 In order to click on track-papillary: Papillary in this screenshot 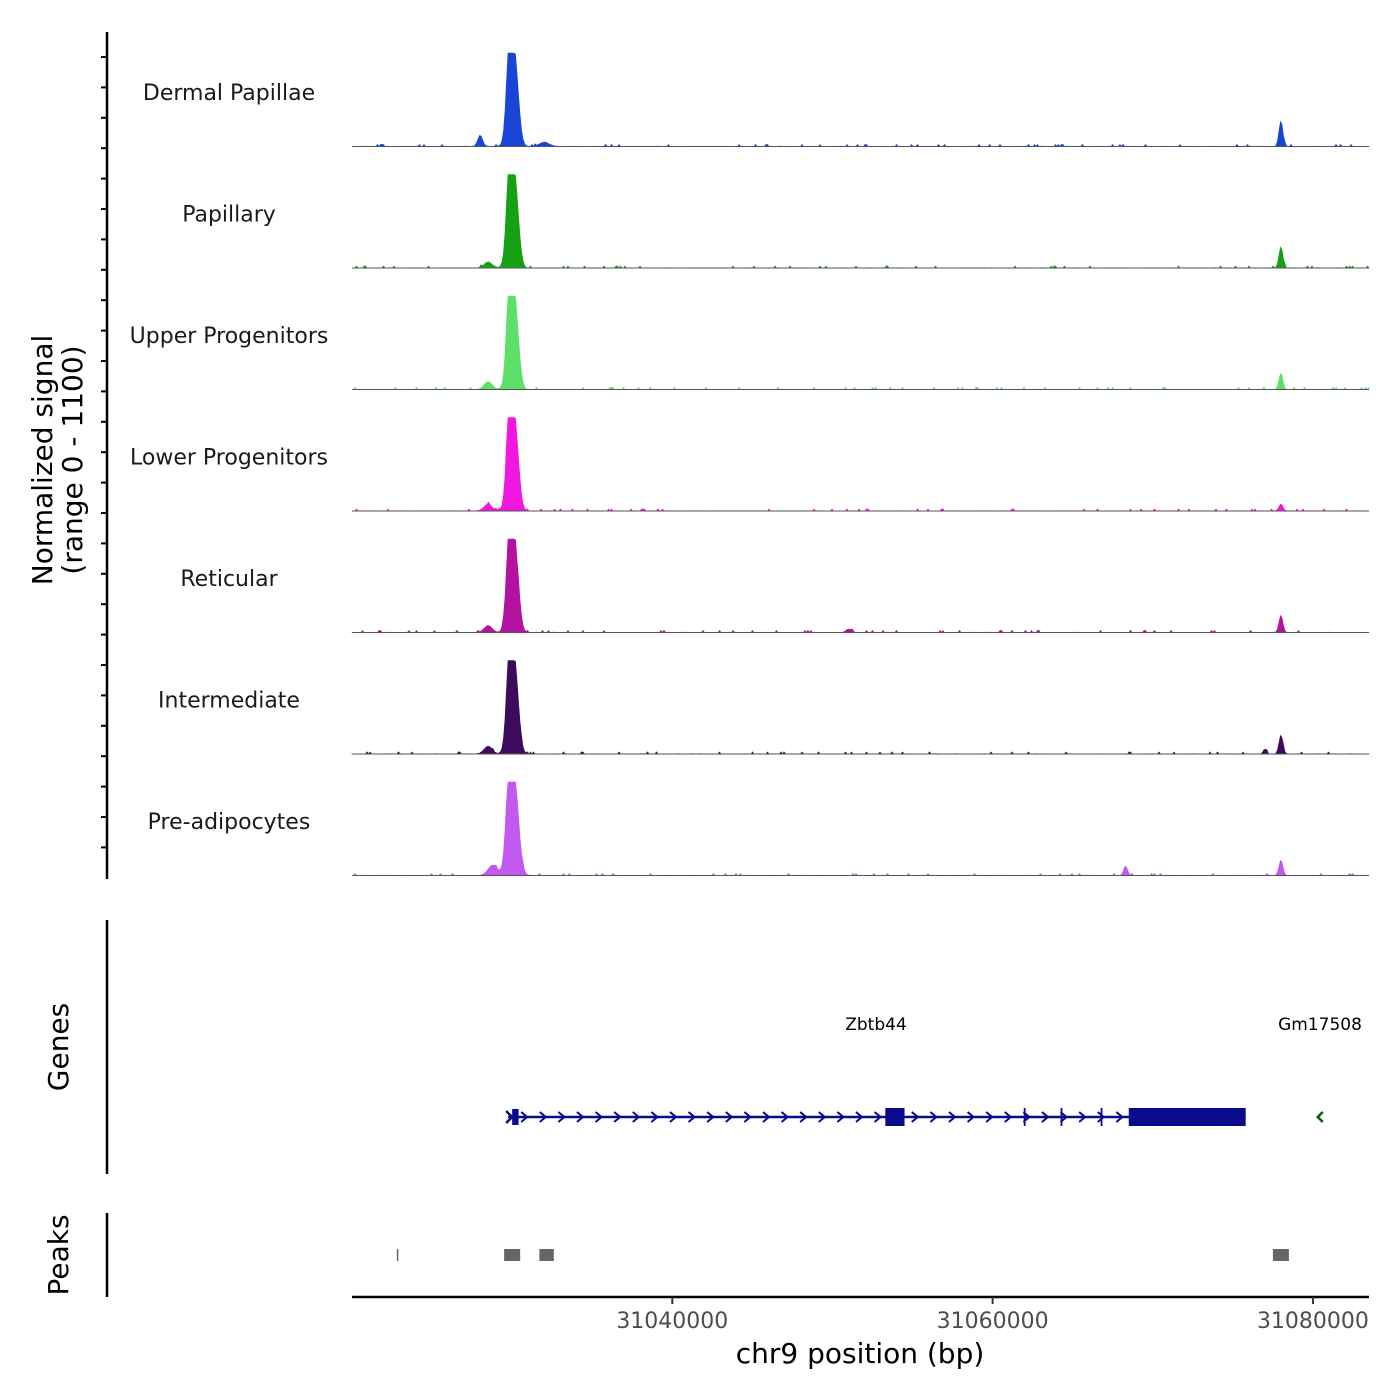, I will do `click(776, 221)`.